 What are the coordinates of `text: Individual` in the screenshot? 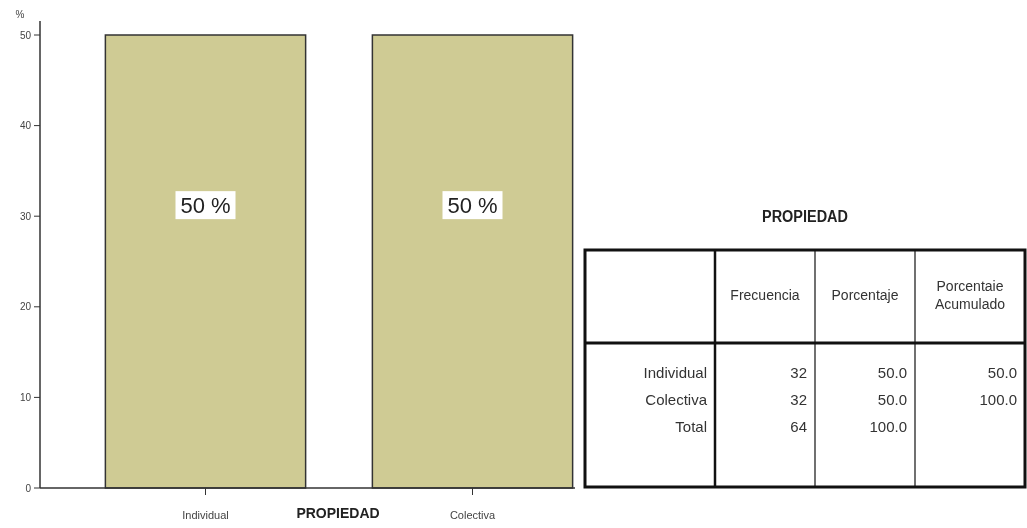 It's located at (675, 372).